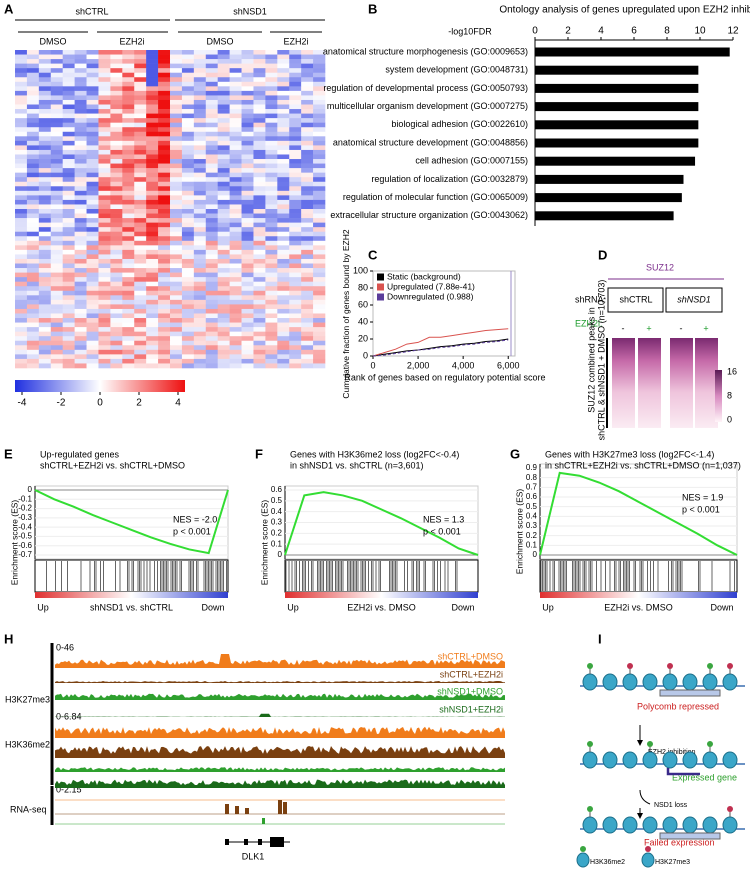 The image size is (750, 871). Describe the element at coordinates (590, 760) in the screenshot. I see `nucleosome` at that location.